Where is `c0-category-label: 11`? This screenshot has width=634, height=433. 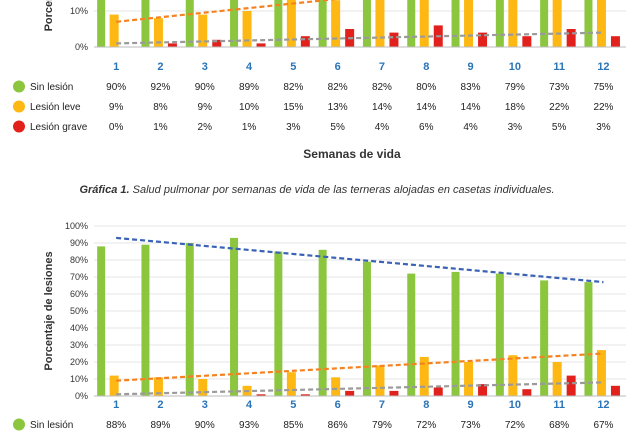
c0-category-label: 11 is located at coordinates (559, 67).